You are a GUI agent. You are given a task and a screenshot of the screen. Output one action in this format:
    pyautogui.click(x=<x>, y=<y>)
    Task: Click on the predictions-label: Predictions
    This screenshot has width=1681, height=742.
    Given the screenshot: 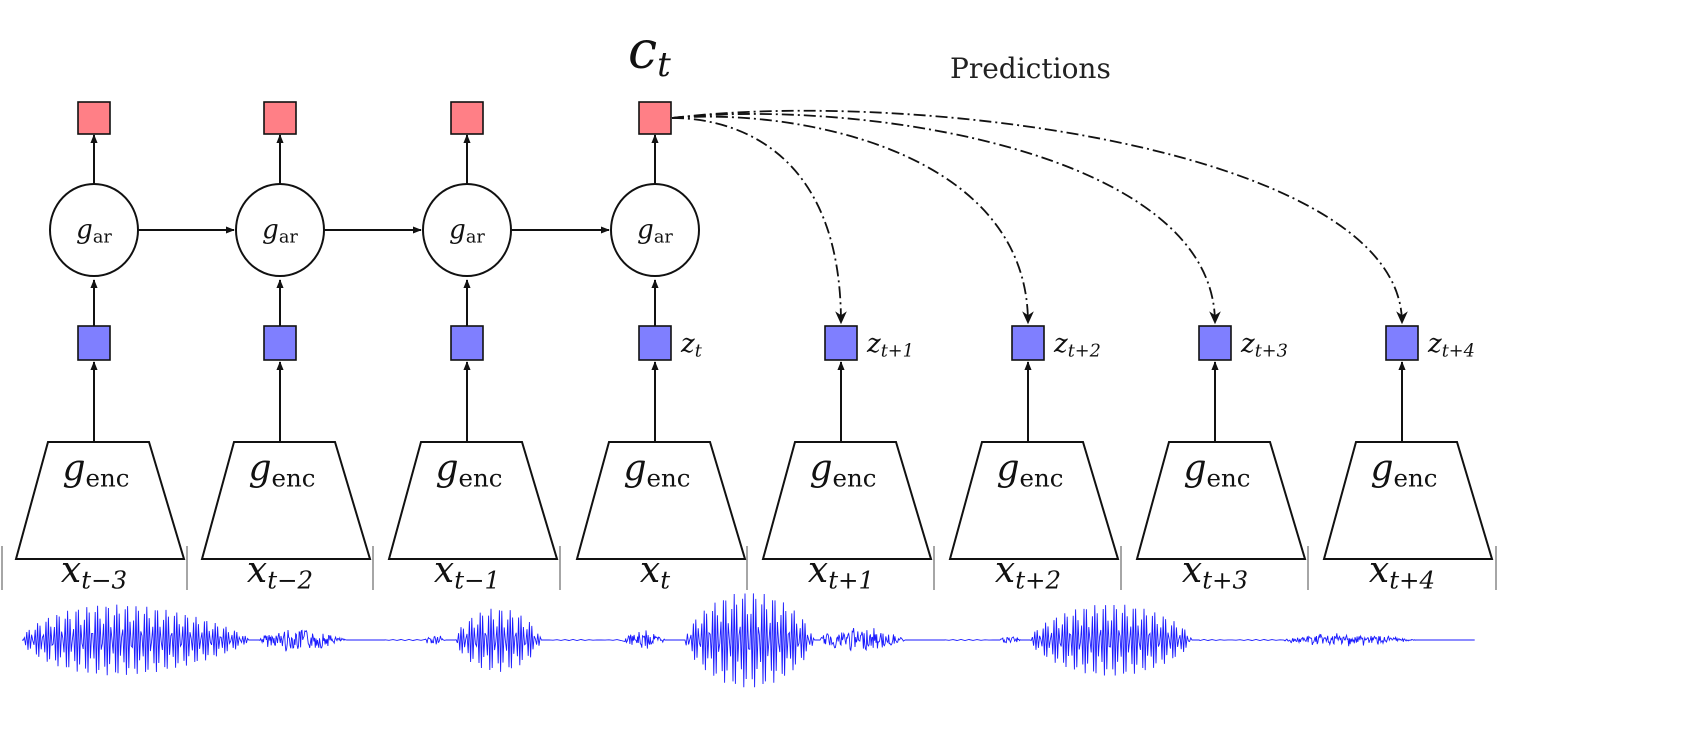 What is the action you would take?
    pyautogui.click(x=1030, y=68)
    